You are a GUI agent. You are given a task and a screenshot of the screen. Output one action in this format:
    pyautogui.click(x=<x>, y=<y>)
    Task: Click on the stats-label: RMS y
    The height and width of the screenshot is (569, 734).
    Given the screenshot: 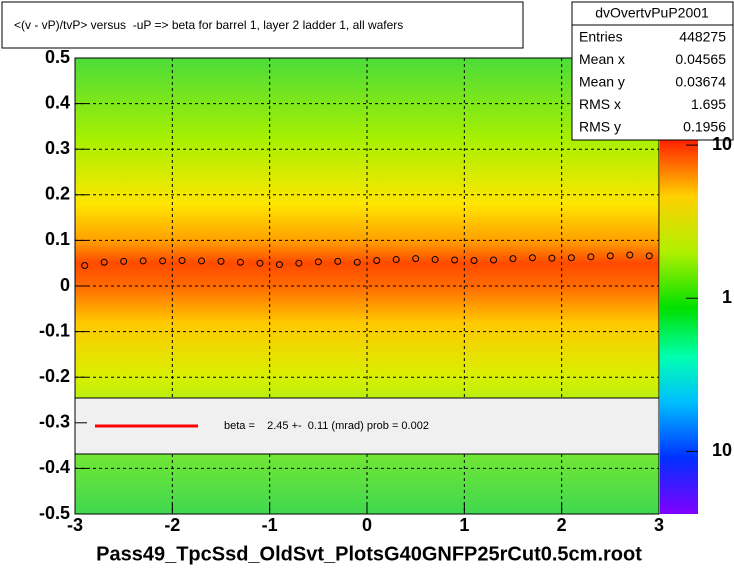 What is the action you would take?
    pyautogui.click(x=600, y=127)
    